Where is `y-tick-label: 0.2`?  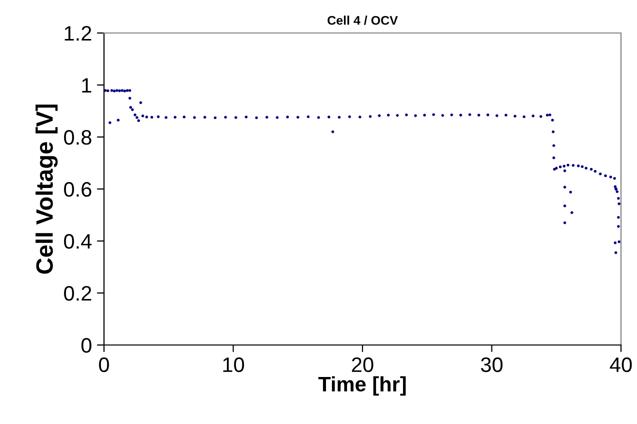
y-tick-label: 0.2 is located at coordinates (78, 293).